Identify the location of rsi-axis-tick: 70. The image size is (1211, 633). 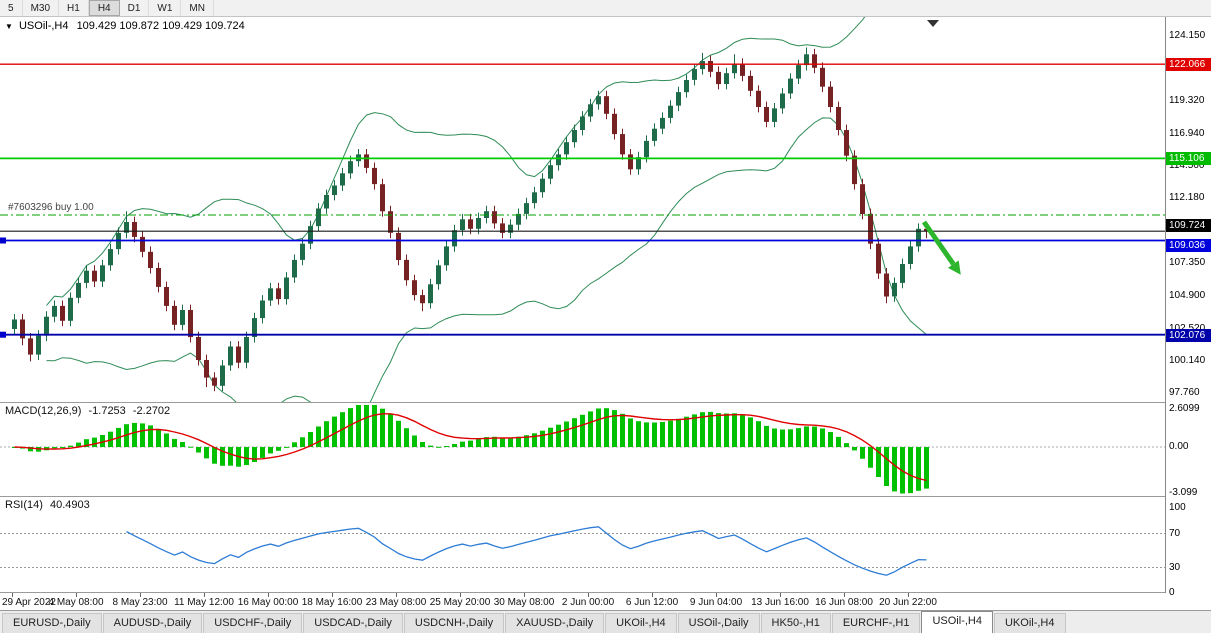
(1175, 533).